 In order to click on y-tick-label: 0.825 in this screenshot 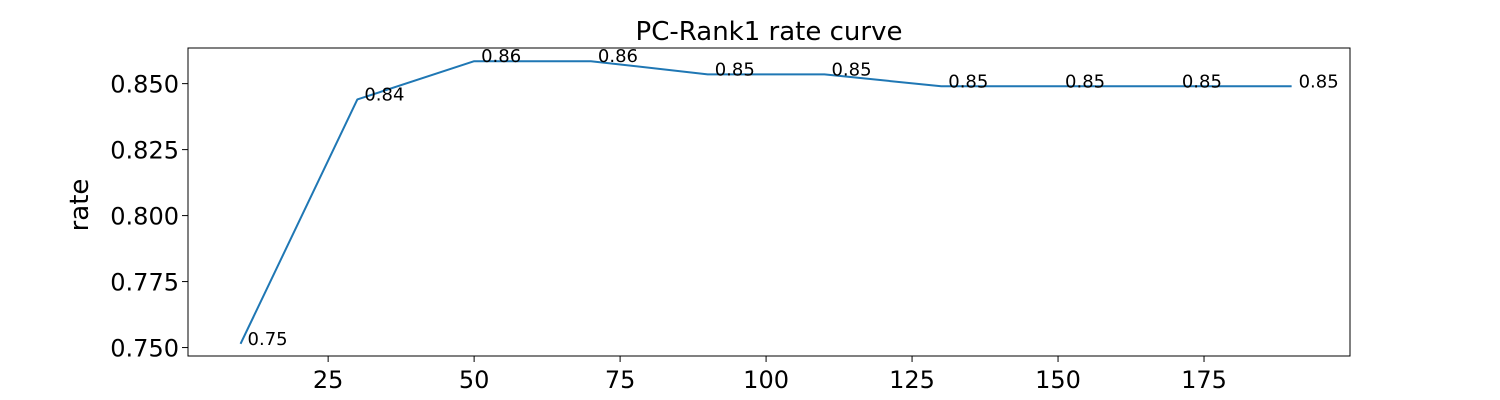, I will do `click(144, 151)`.